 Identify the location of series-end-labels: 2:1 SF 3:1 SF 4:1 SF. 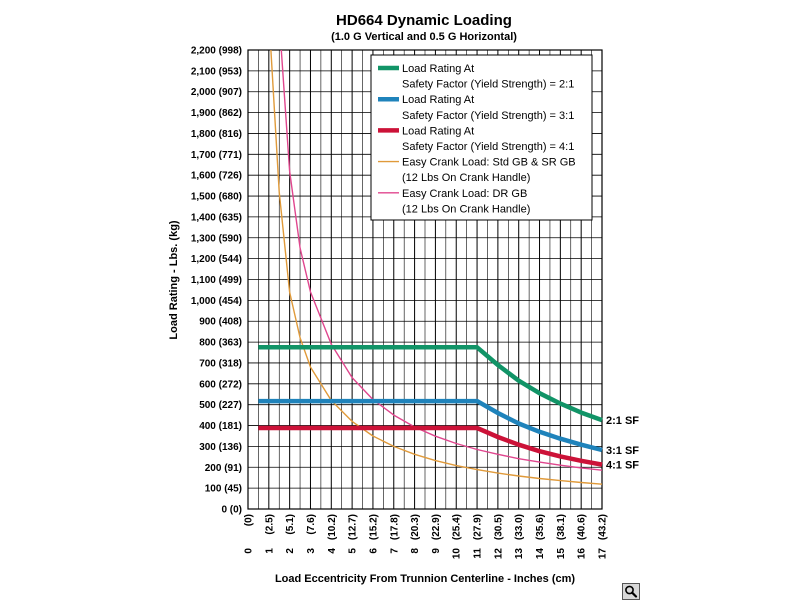
(622, 443).